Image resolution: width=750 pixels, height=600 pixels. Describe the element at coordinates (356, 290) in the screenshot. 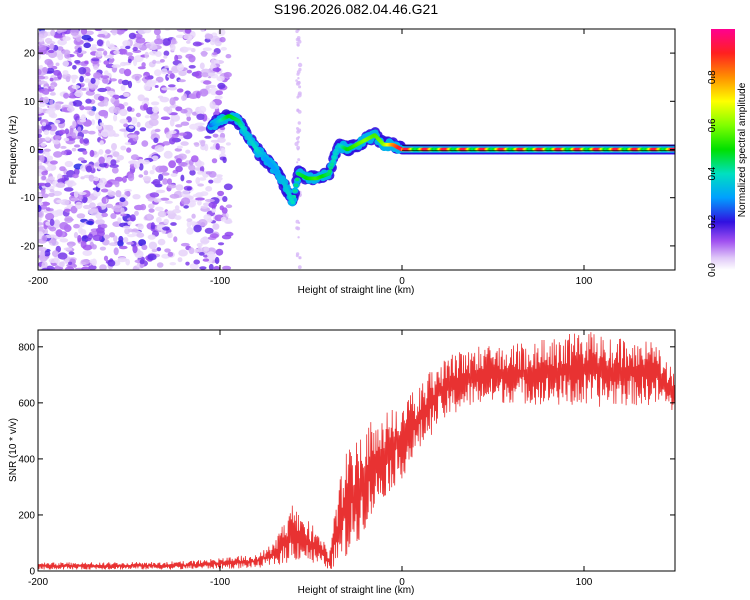

I see `spectrogram-x-axis-label: Height of straight line (km)` at that location.